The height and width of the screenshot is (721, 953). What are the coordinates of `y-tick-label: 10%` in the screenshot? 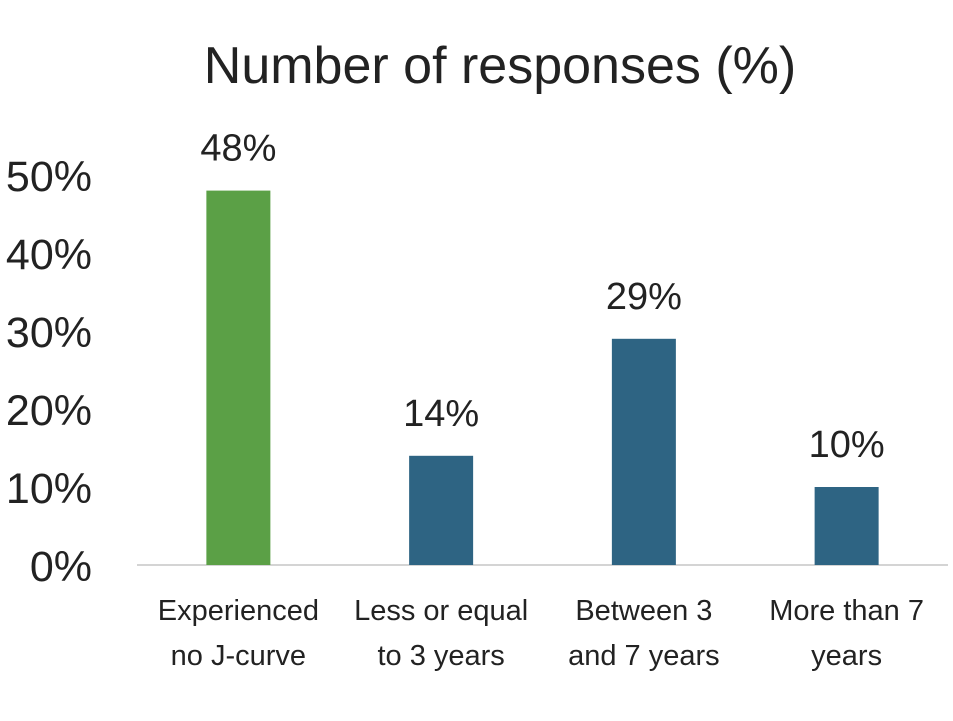 It's located at (49, 489).